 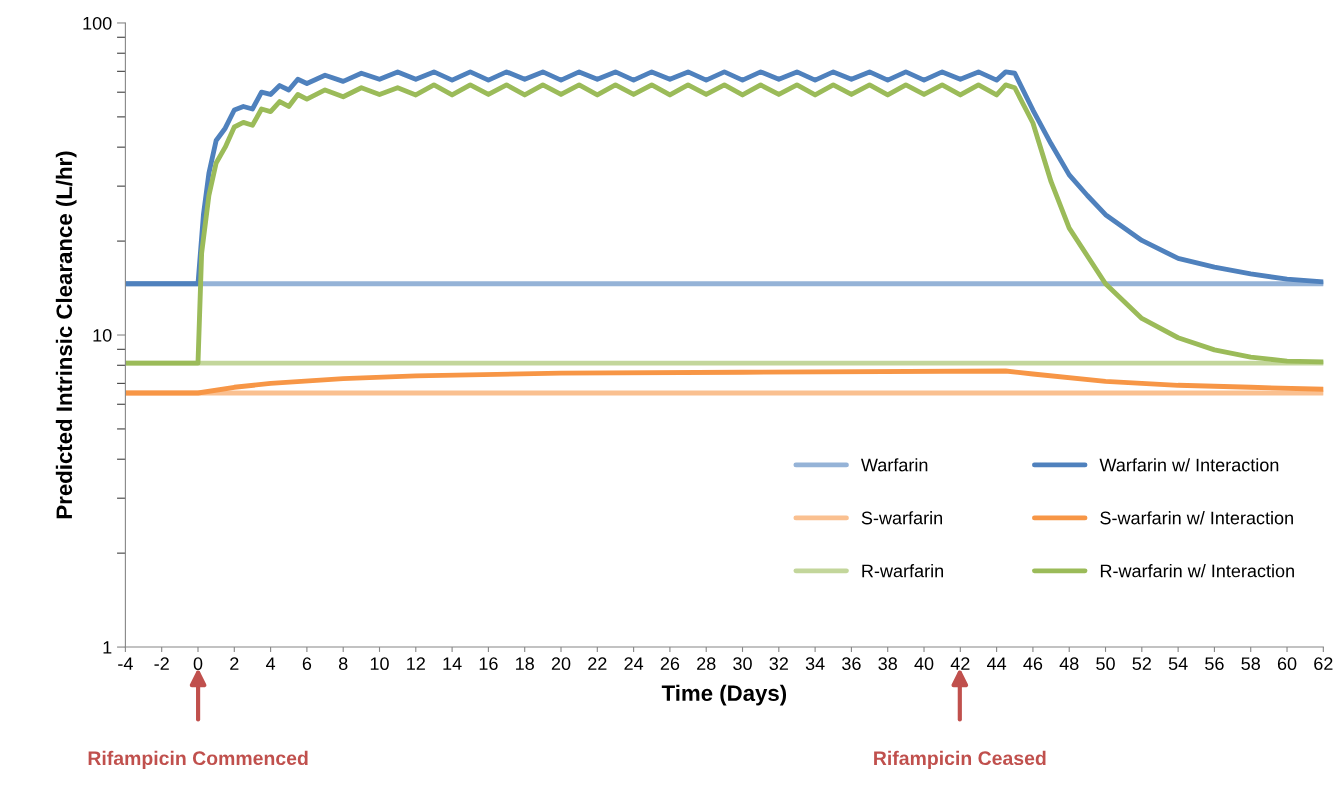 I want to click on legend-label: S-warfarin w/ Interaction, so click(x=1196, y=518).